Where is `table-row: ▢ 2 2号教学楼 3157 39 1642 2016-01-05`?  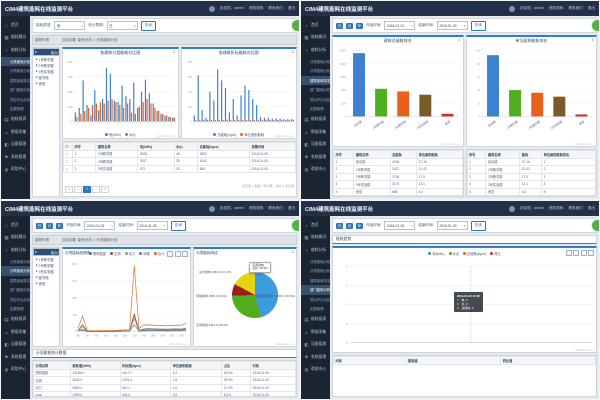
table-row: ▢ 2 2号教学楼 3157 39 1642 2016-01-05 is located at coordinates (179, 161).